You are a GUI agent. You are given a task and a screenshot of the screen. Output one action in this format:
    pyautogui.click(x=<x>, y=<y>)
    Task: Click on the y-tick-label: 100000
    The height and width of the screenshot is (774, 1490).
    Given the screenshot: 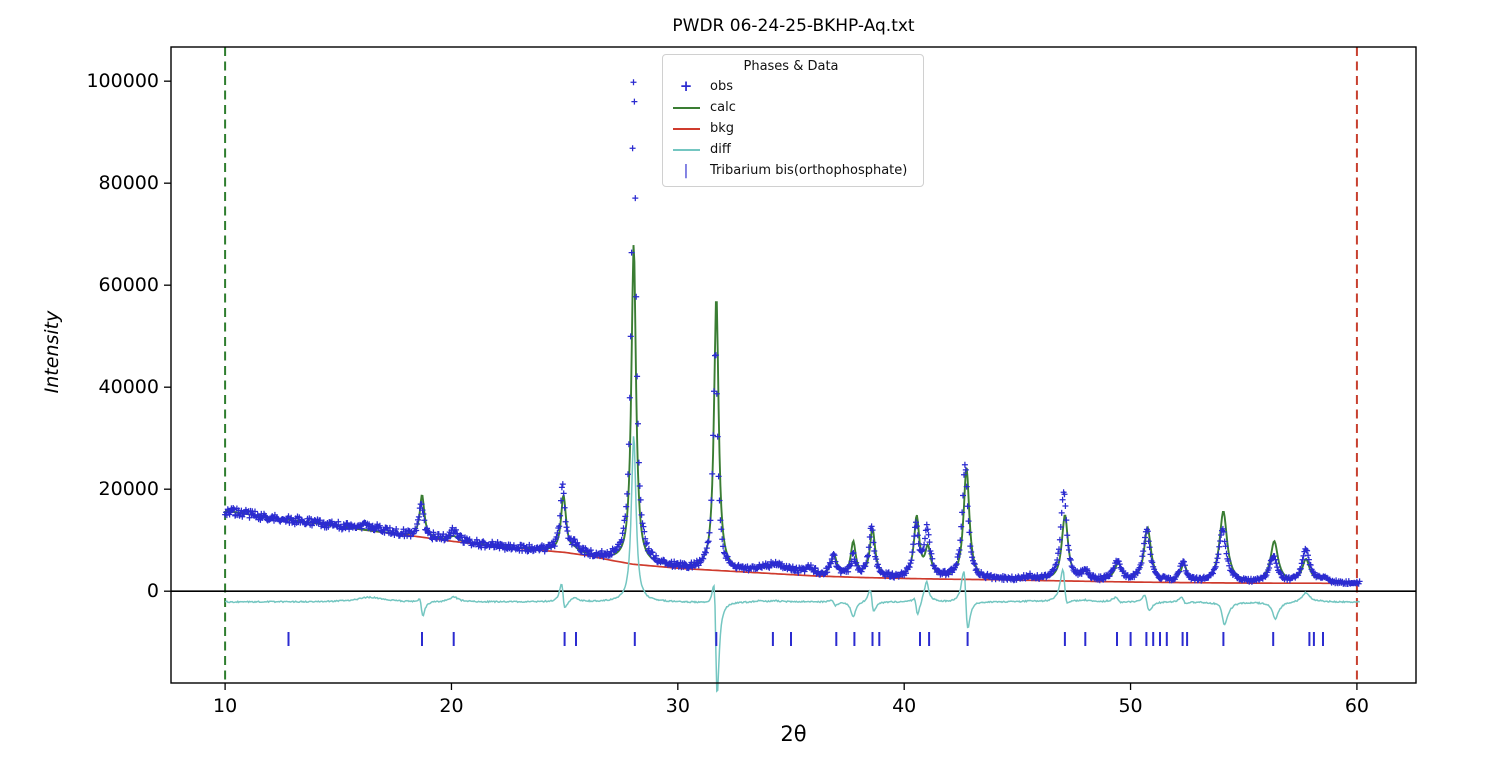 What is the action you would take?
    pyautogui.click(x=122, y=81)
    